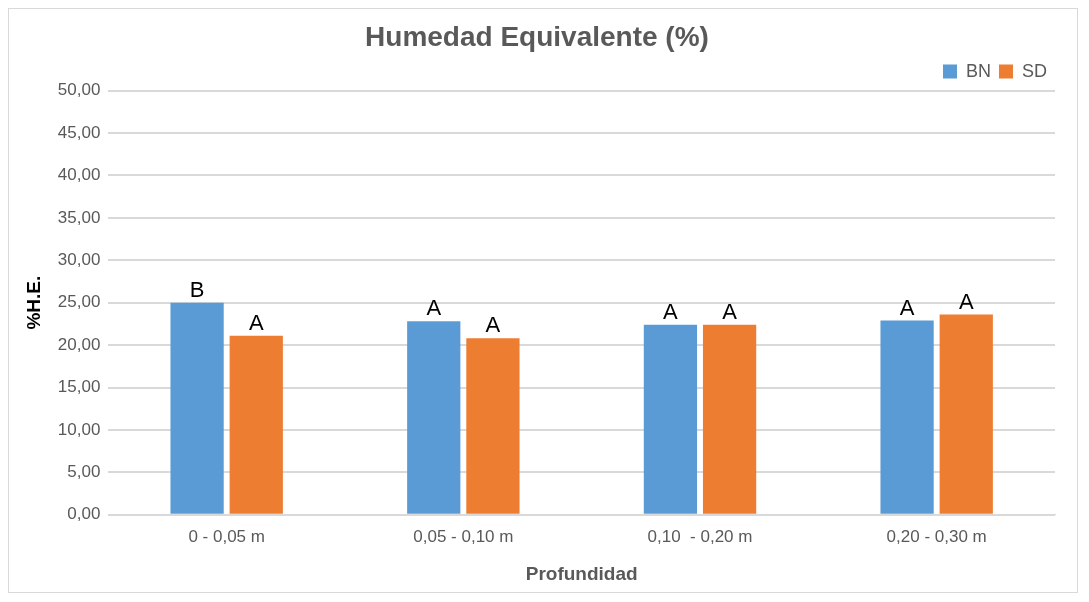  I want to click on y-tick-label: 10,00, so click(79, 429).